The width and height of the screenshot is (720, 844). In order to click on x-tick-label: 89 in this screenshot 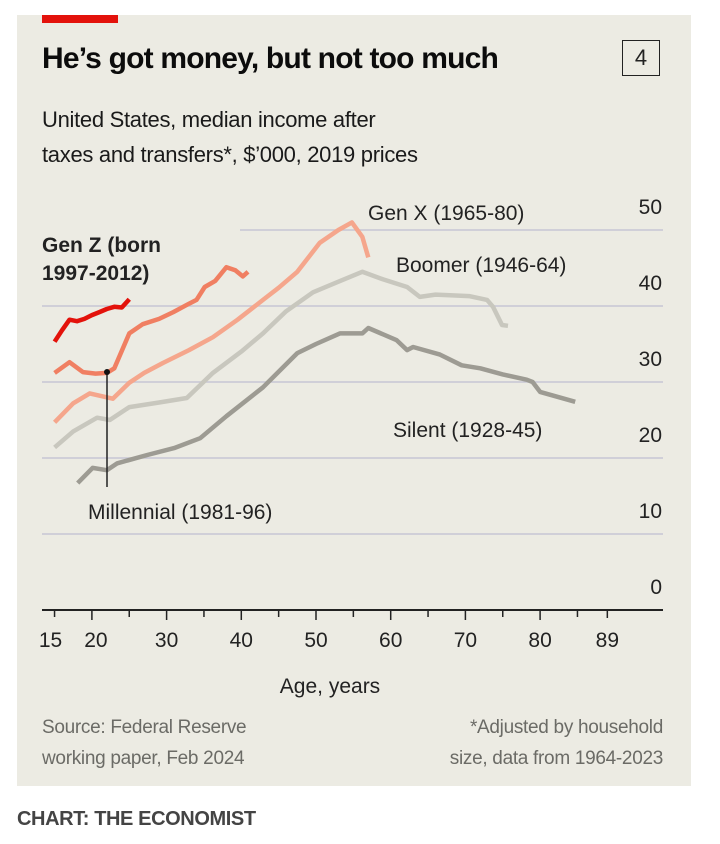, I will do `click(607, 640)`.